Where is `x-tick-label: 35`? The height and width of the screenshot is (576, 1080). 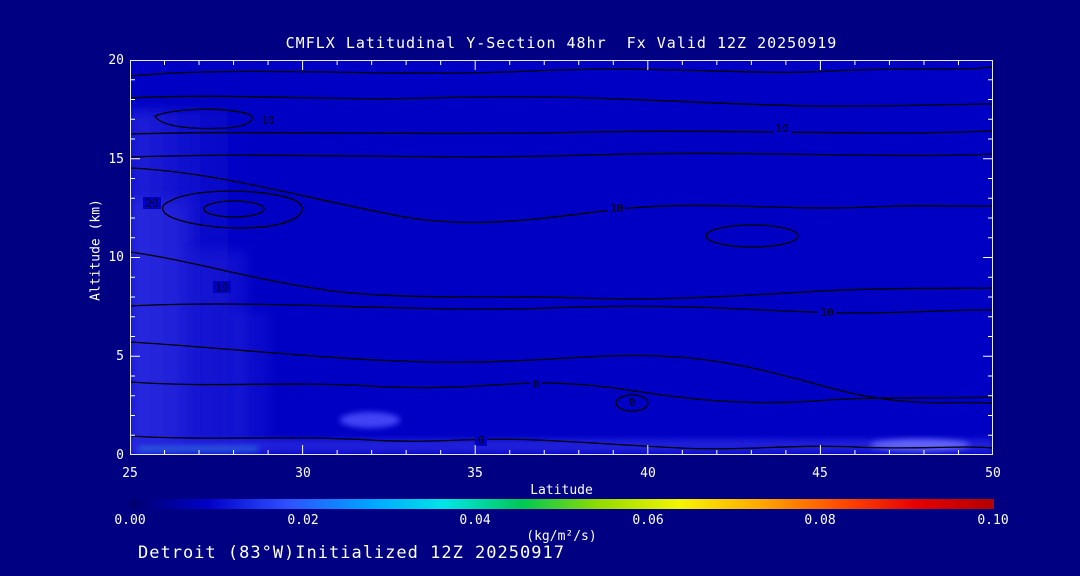 x-tick-label: 35 is located at coordinates (475, 473).